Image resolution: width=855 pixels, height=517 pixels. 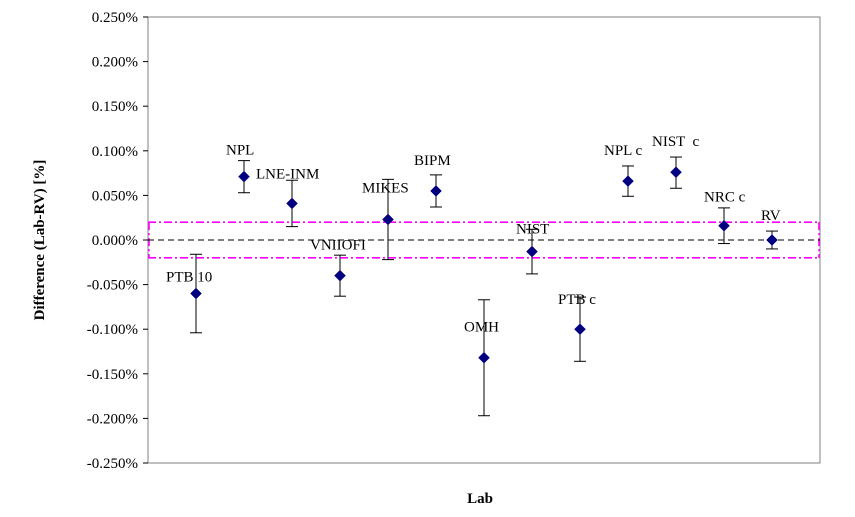 I want to click on point-label: RV, so click(x=771, y=216).